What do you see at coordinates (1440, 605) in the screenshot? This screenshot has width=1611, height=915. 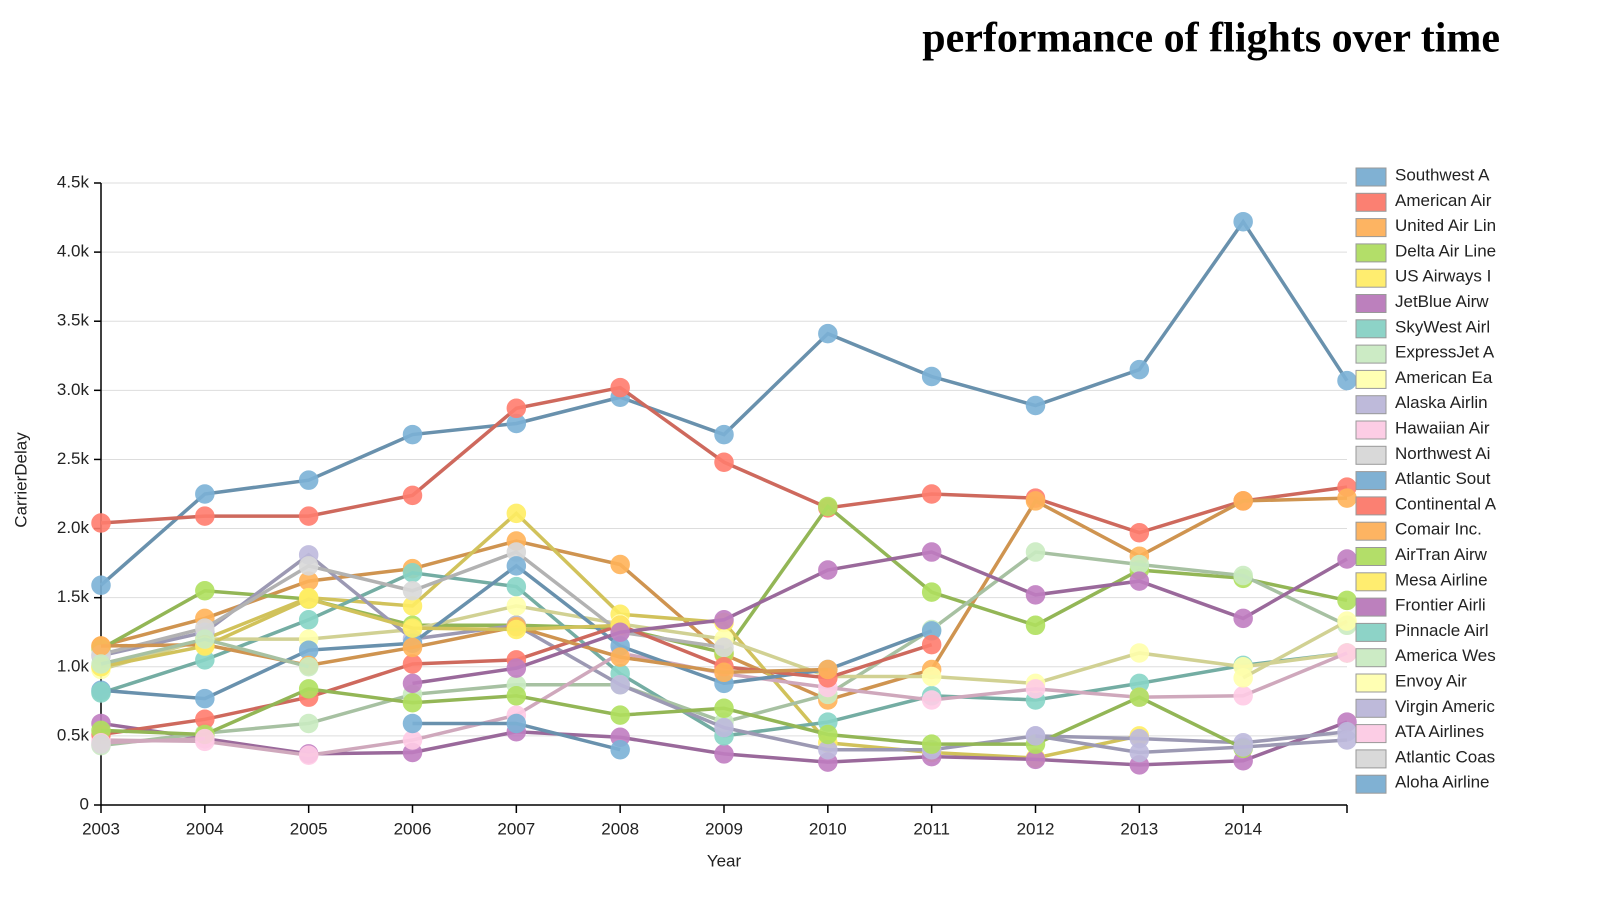 I see `legend-label: Frontier Airli` at bounding box center [1440, 605].